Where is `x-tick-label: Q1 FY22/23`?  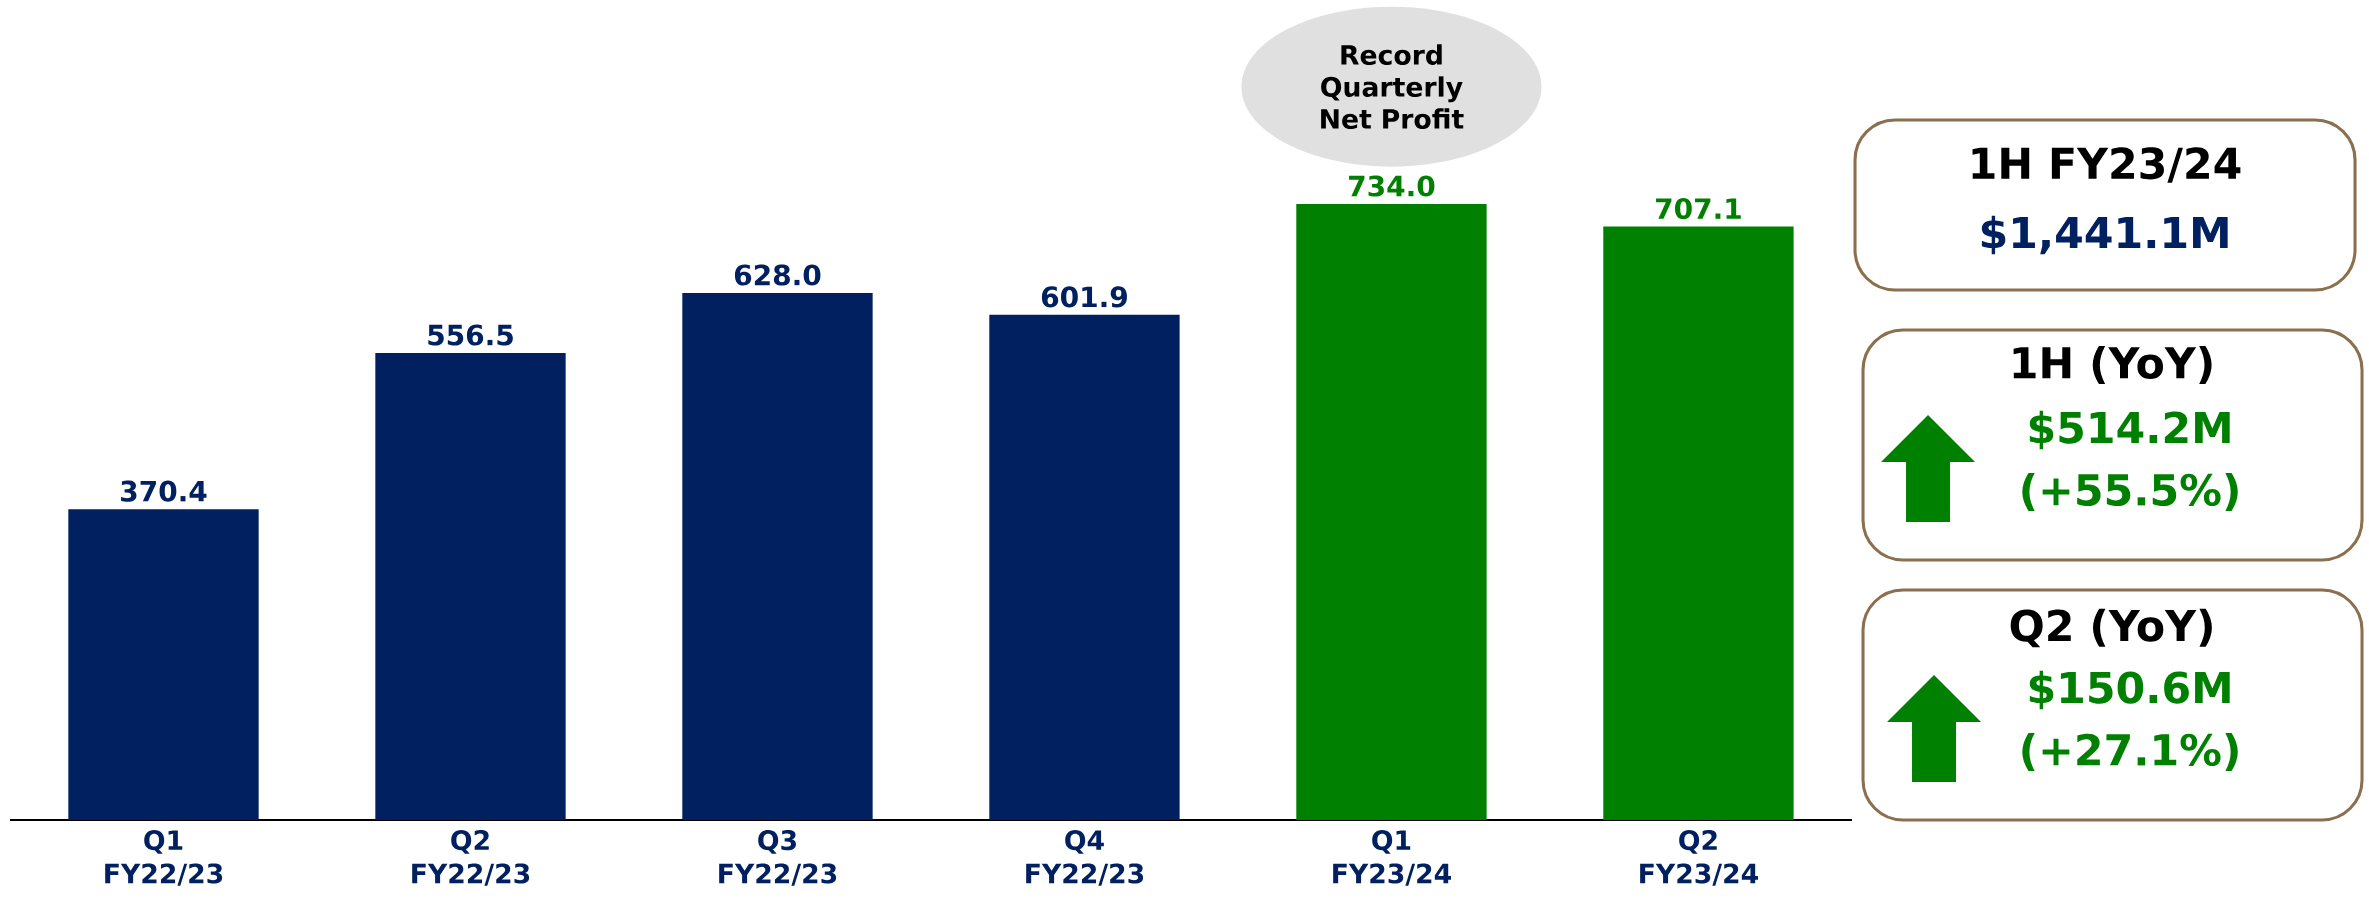
x-tick-label: Q1 FY22/23 is located at coordinates (164, 858).